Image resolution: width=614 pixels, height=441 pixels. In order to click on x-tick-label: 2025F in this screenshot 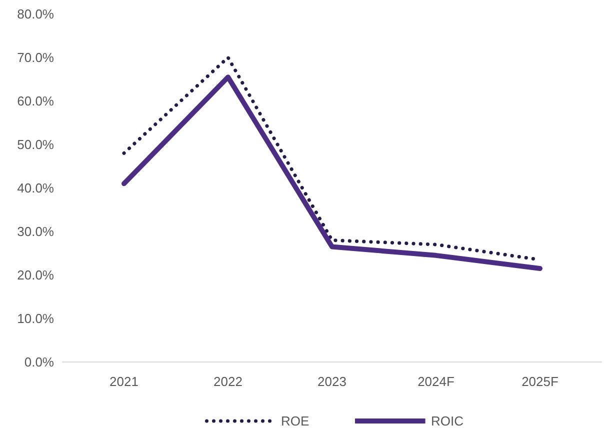, I will do `click(540, 381)`.